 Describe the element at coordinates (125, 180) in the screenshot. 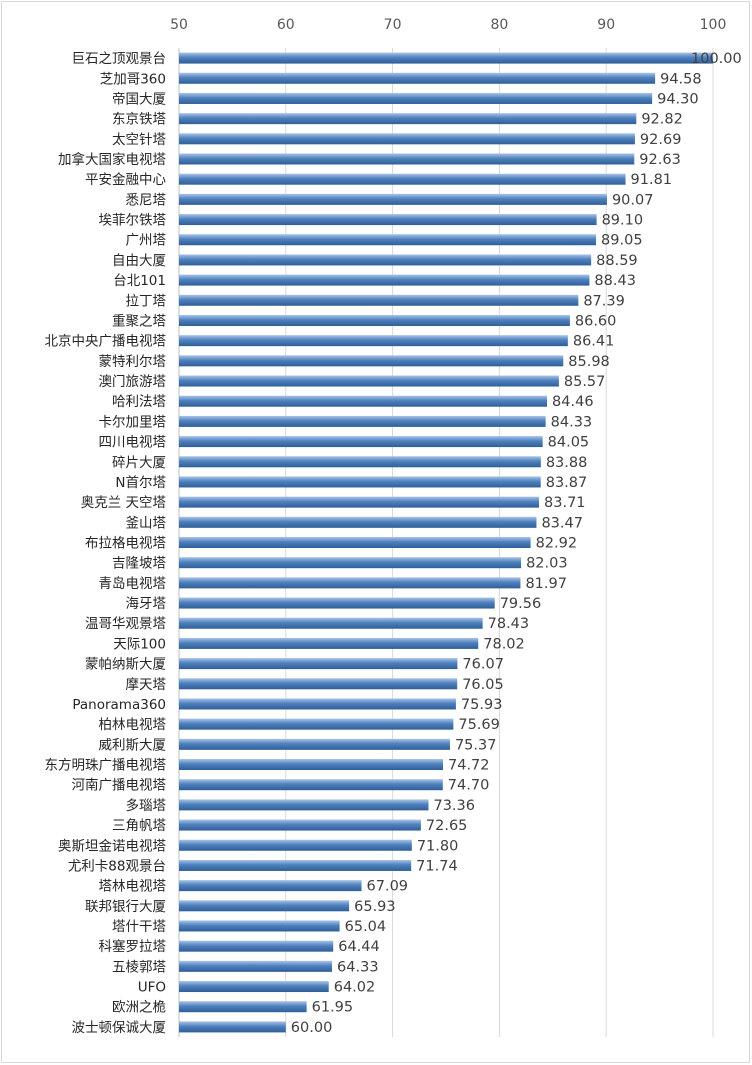

I see `category-label: 平安金融中心` at that location.